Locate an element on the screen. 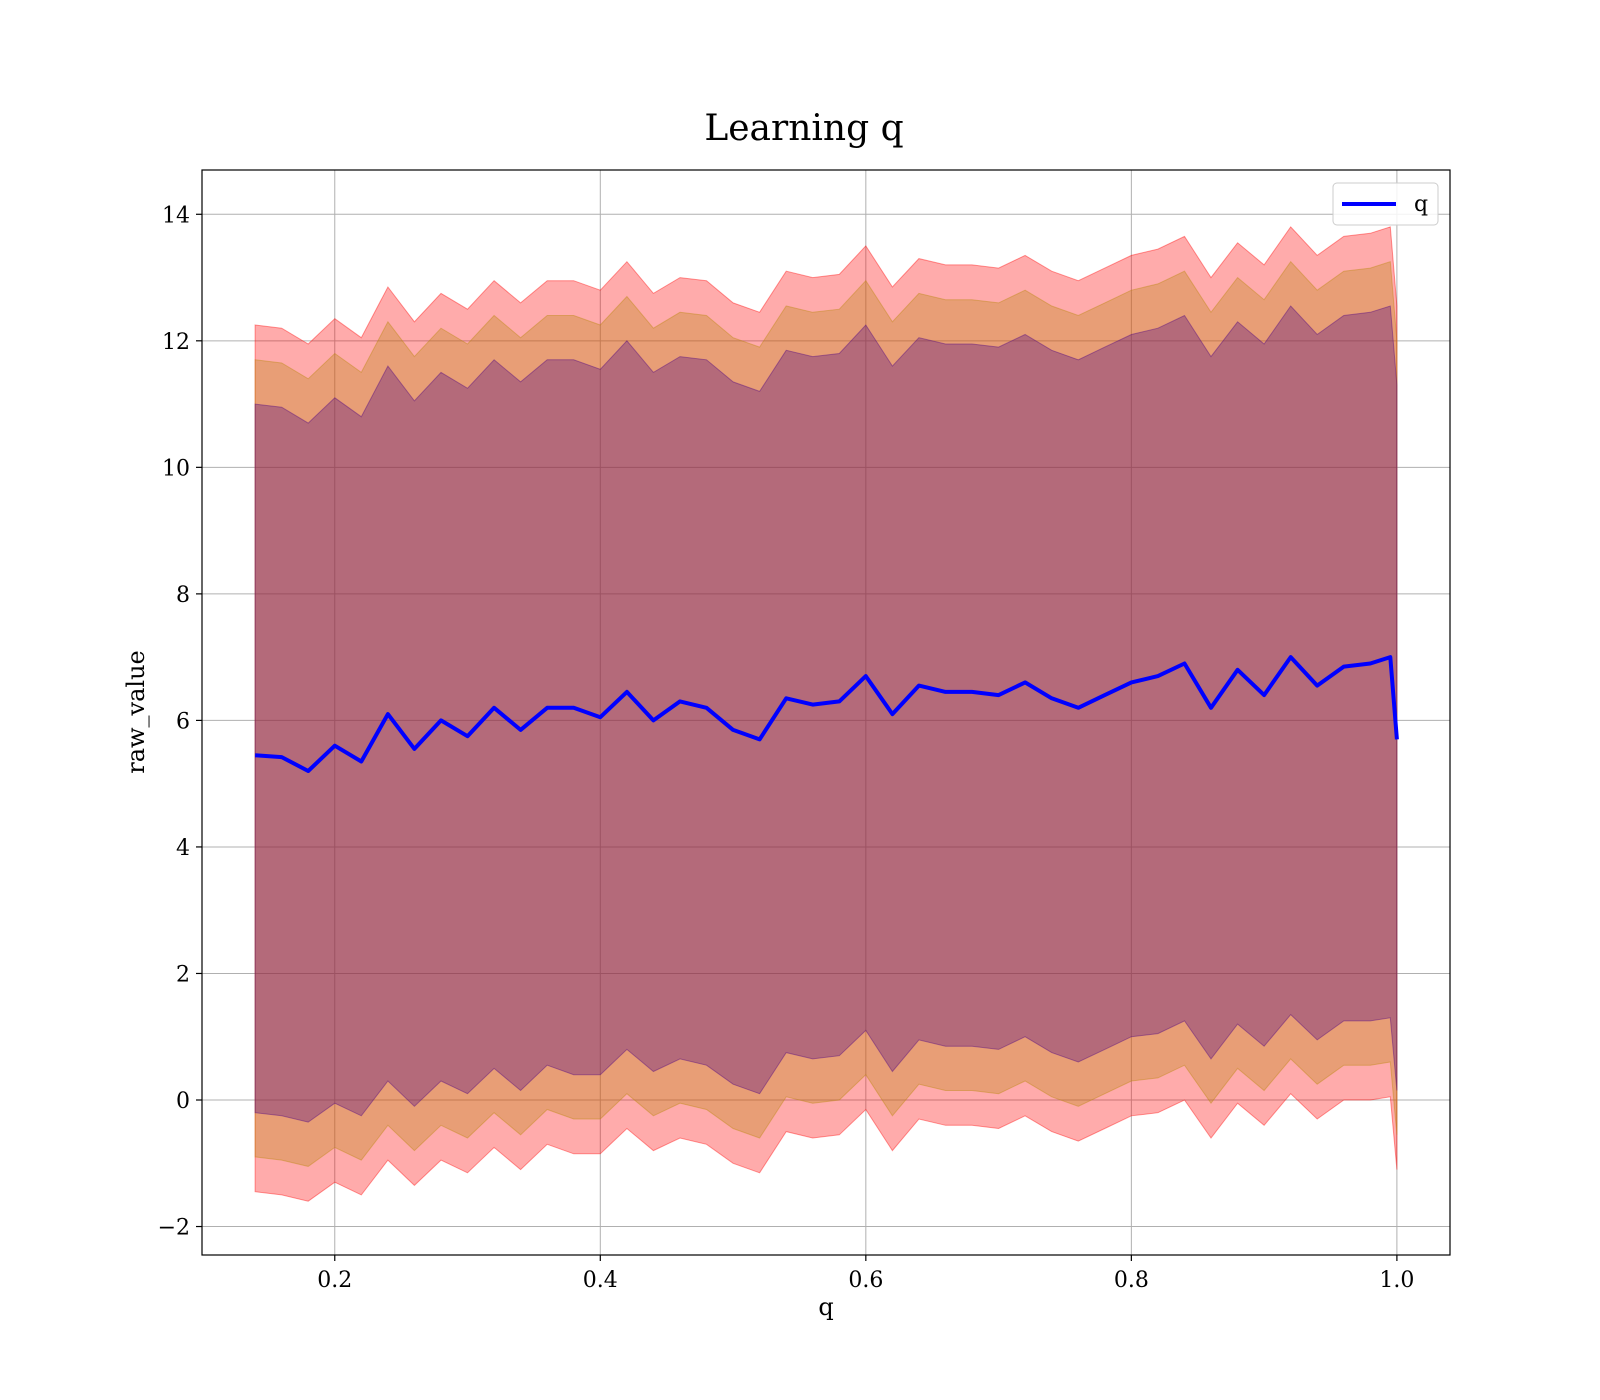 Image resolution: width=1600 pixels, height=1400 pixels. series-lines is located at coordinates (826, 714).